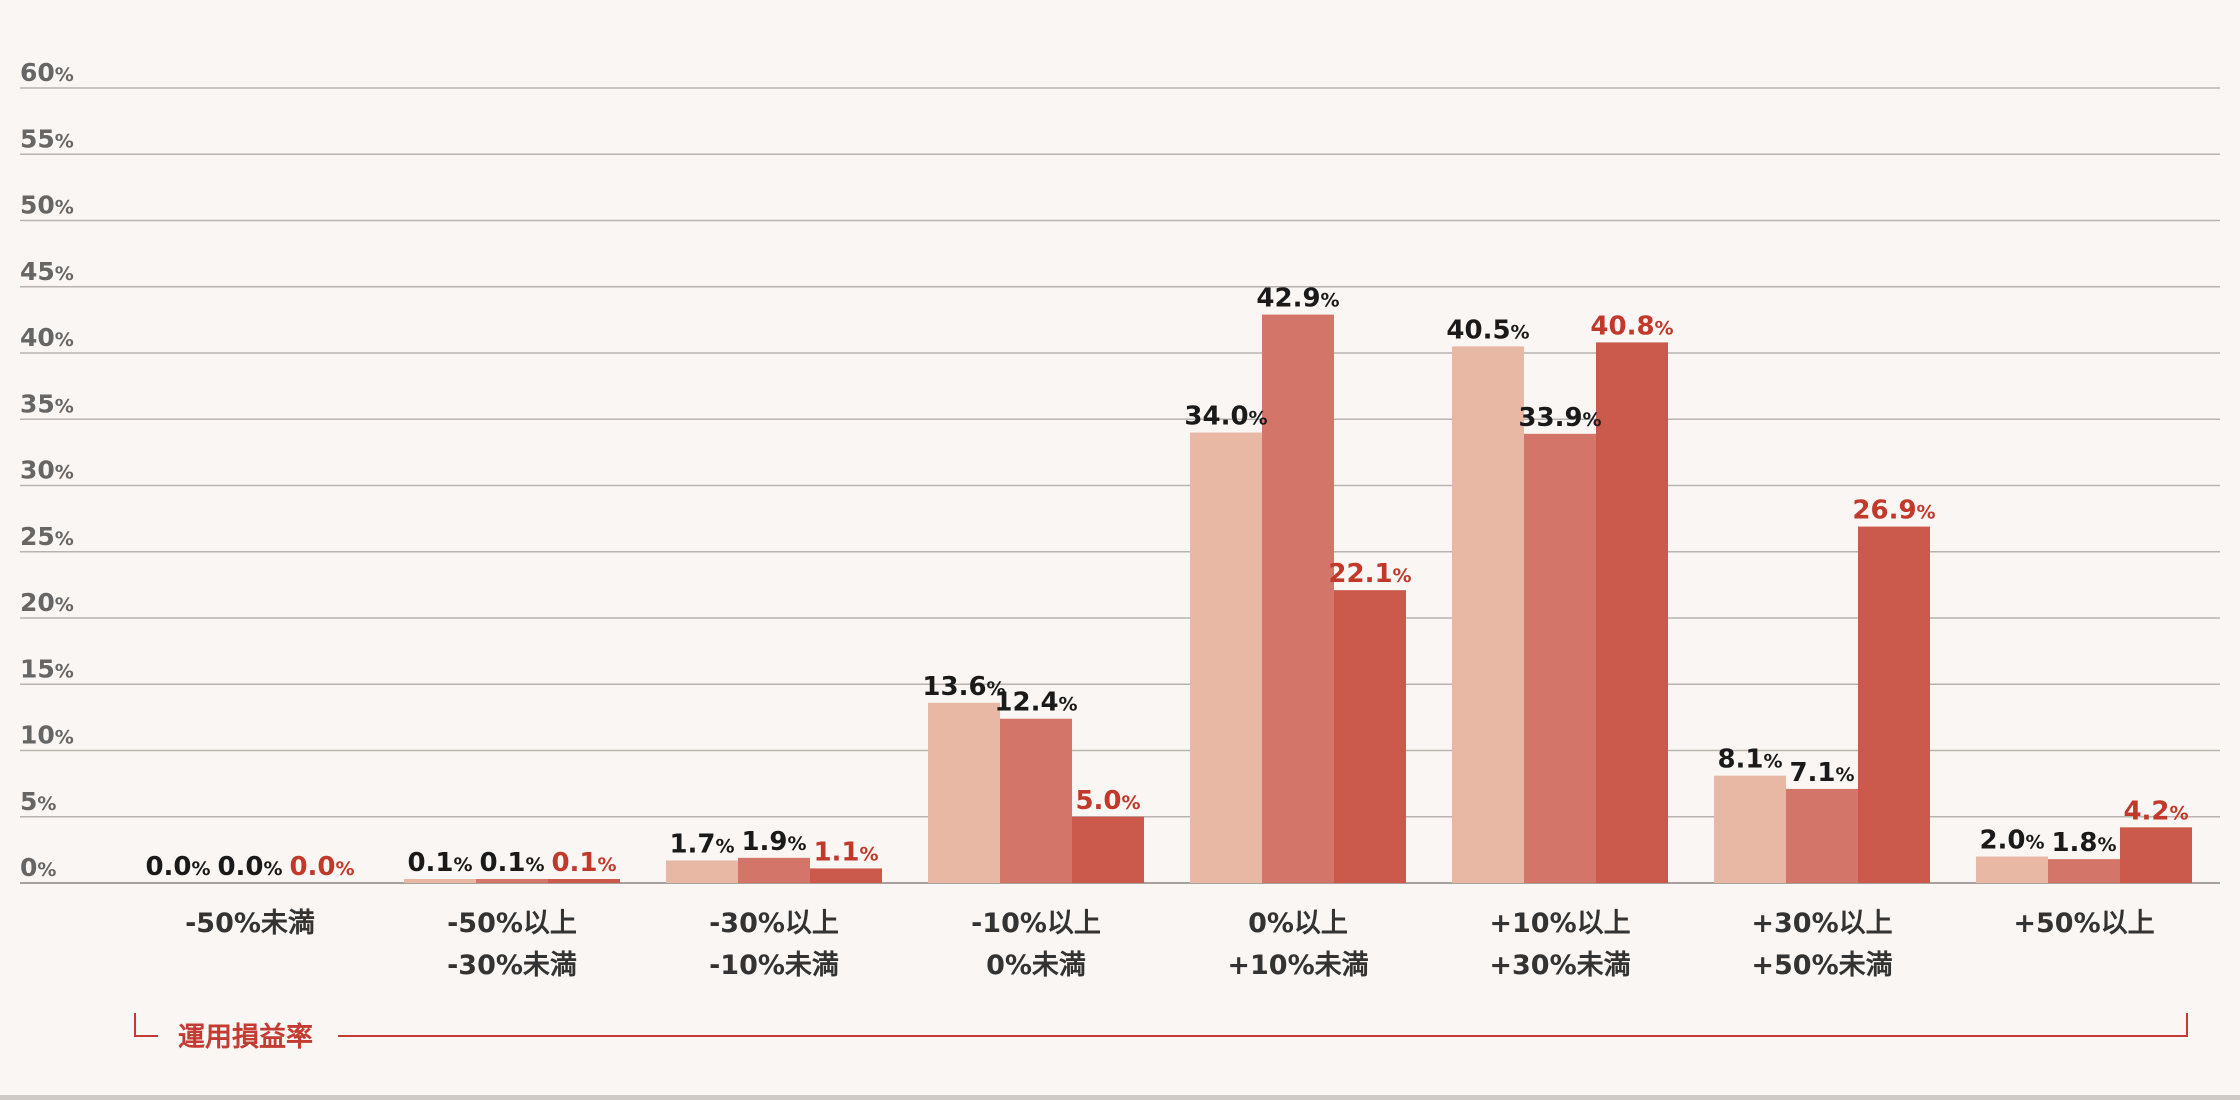  Describe the element at coordinates (2083, 923) in the screenshot. I see `x-category-label: +50%以上` at that location.